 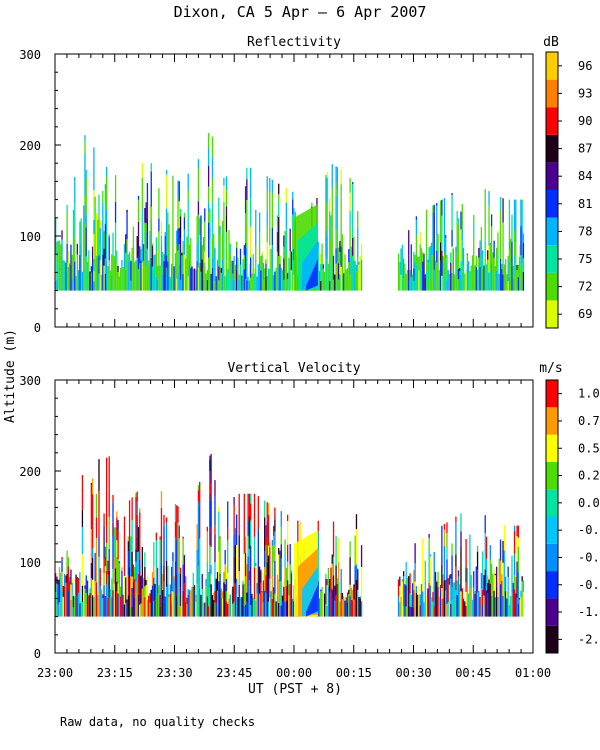 What do you see at coordinates (174, 673) in the screenshot?
I see `x-tick-label: 23:30` at bounding box center [174, 673].